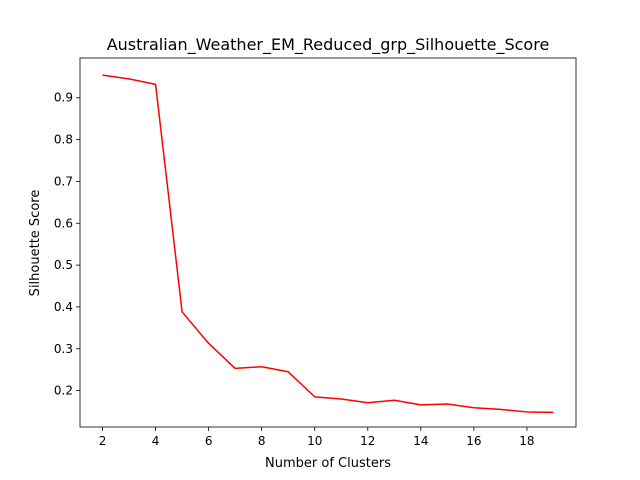 The image size is (640, 480). What do you see at coordinates (63, 223) in the screenshot?
I see `y-tick-label: 0.6` at bounding box center [63, 223].